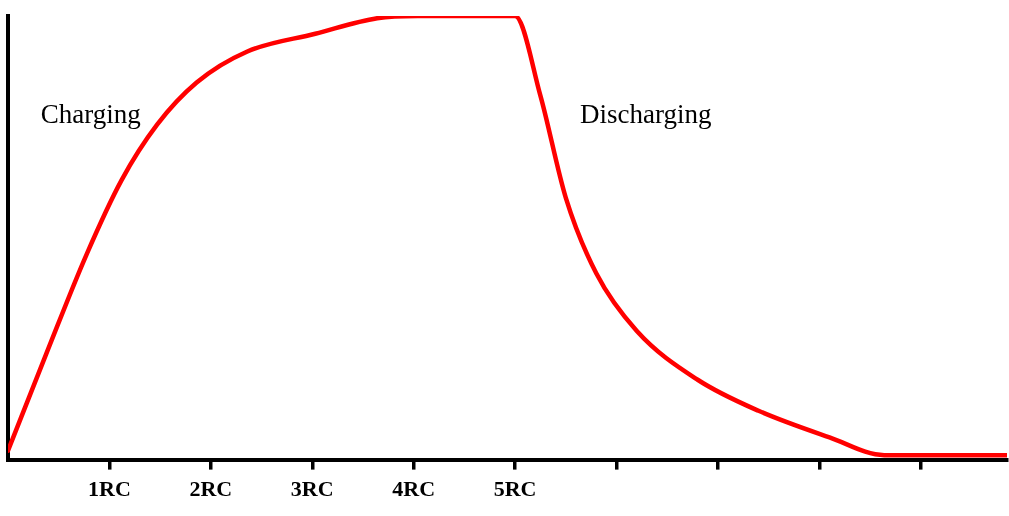 The width and height of the screenshot is (1009, 516). Describe the element at coordinates (90, 114) in the screenshot. I see `annotation: Charging` at that location.